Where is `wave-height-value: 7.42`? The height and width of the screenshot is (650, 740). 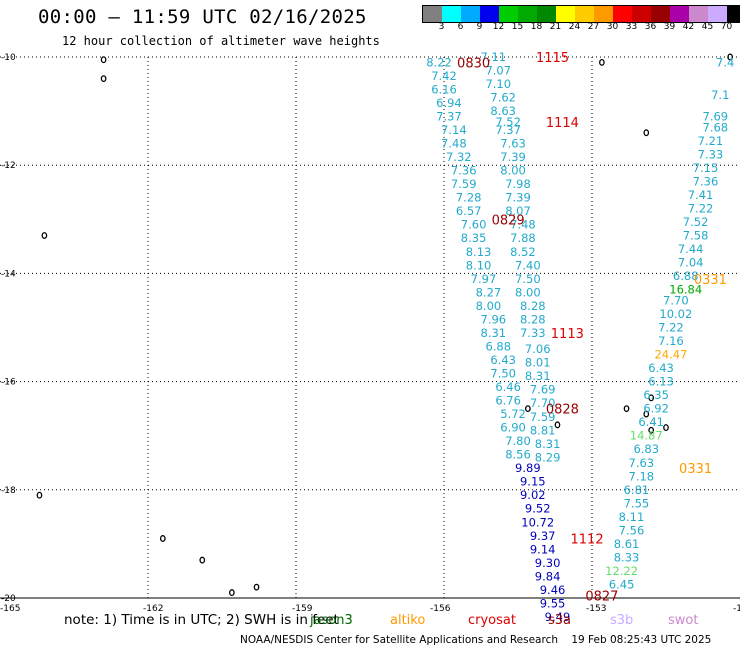
wave-height-value: 7.42 is located at coordinates (444, 76).